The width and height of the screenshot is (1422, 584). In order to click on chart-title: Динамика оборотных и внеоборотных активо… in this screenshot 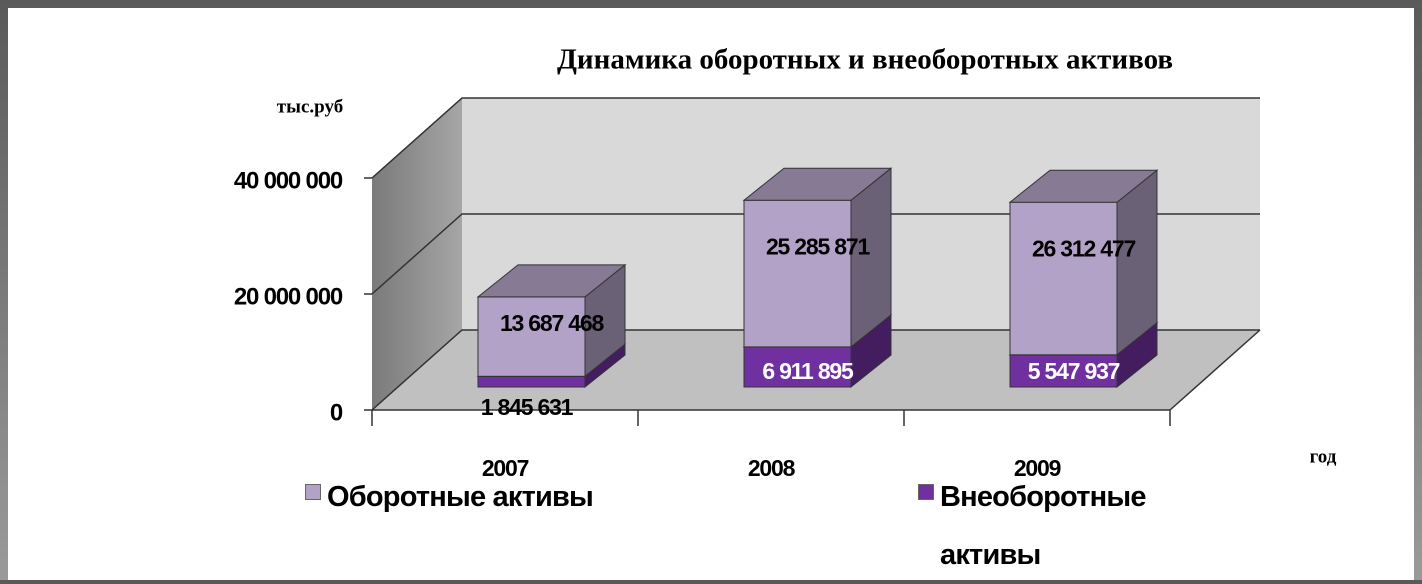, I will do `click(865, 60)`.